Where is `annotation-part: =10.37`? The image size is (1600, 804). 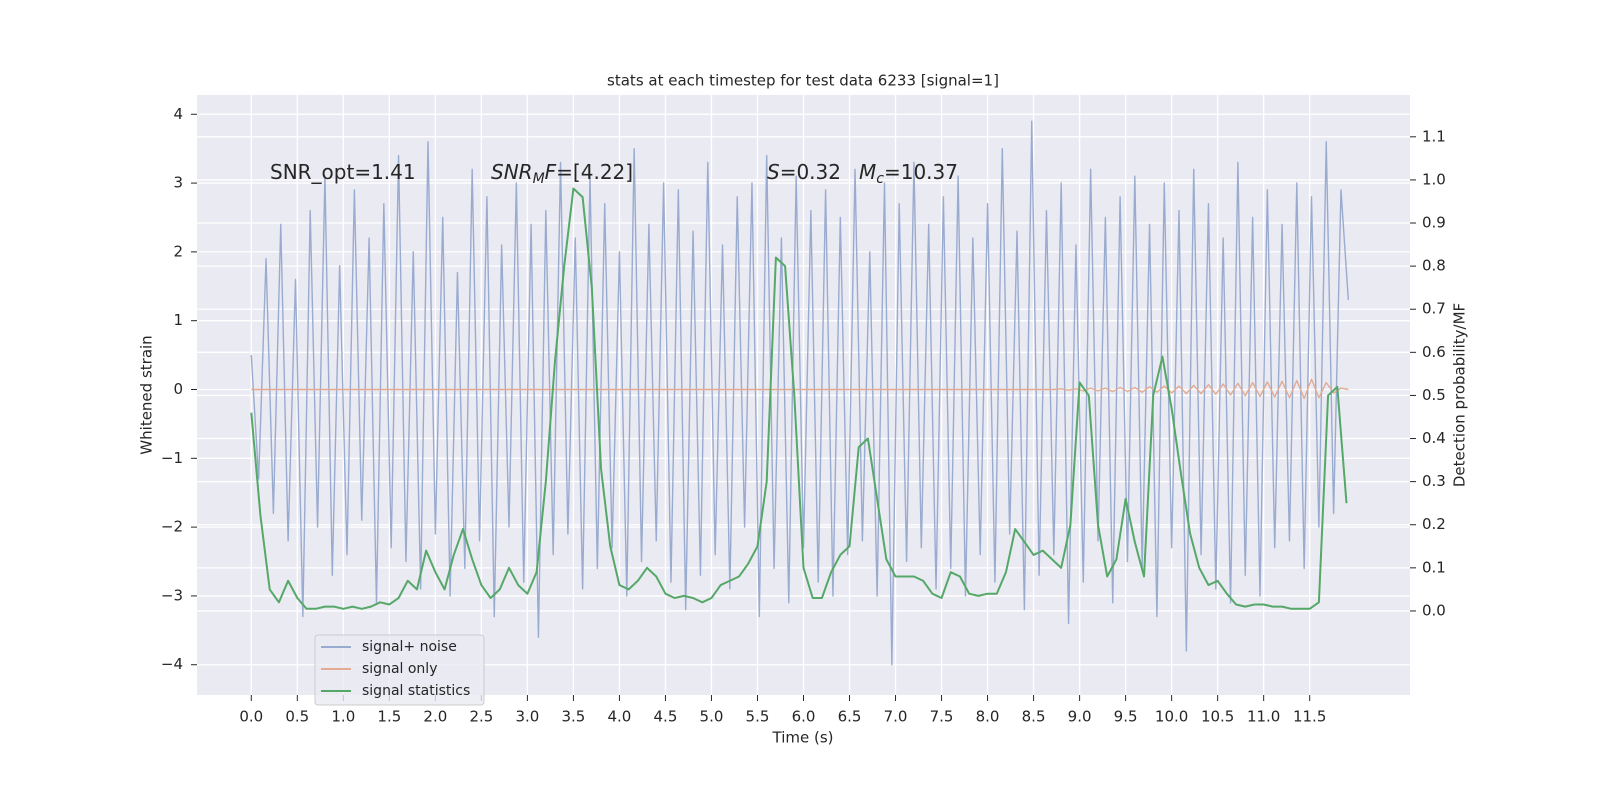
annotation-part: =10.37 is located at coordinates (921, 172).